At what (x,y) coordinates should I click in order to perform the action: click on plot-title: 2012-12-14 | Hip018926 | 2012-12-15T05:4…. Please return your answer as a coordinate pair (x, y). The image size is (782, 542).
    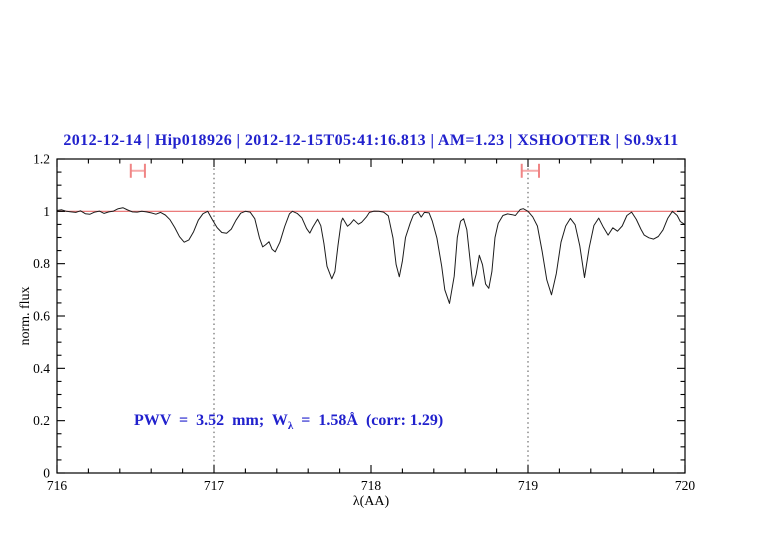
    Looking at the image, I should click on (371, 140).